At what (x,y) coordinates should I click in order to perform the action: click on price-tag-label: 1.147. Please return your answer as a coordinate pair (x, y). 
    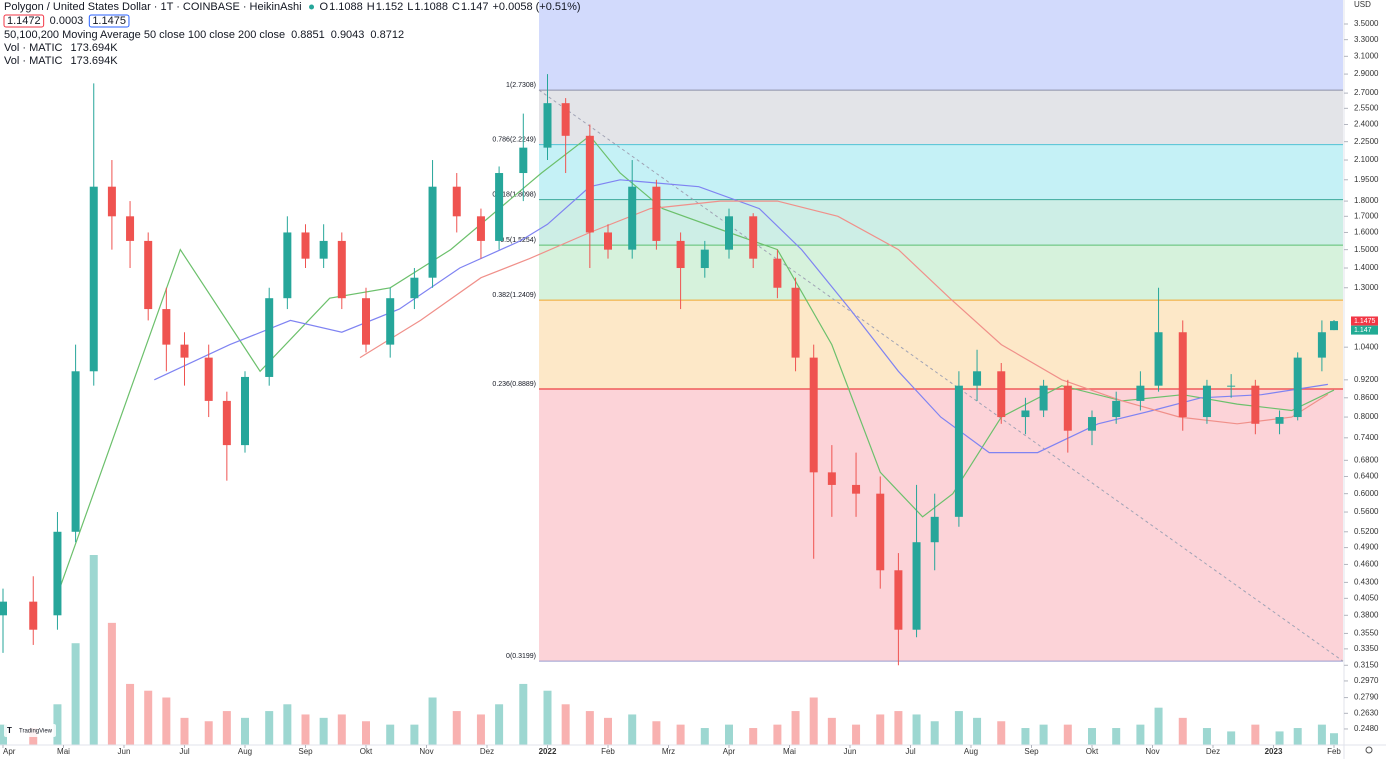
    Looking at the image, I should click on (1363, 330).